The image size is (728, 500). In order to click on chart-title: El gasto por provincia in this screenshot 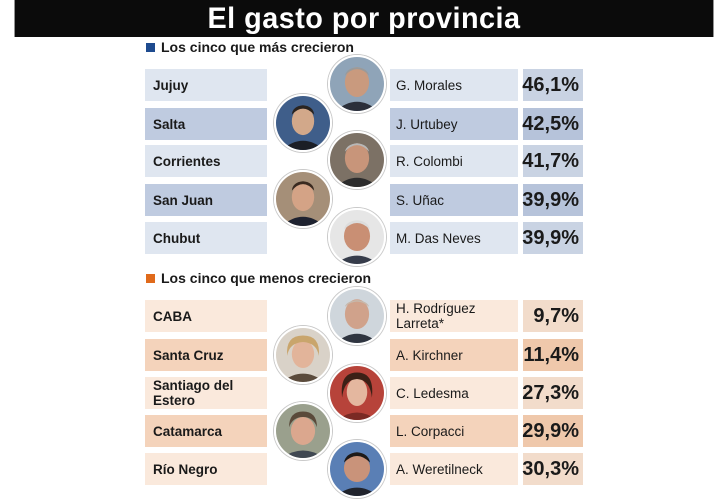, I will do `click(364, 18)`.